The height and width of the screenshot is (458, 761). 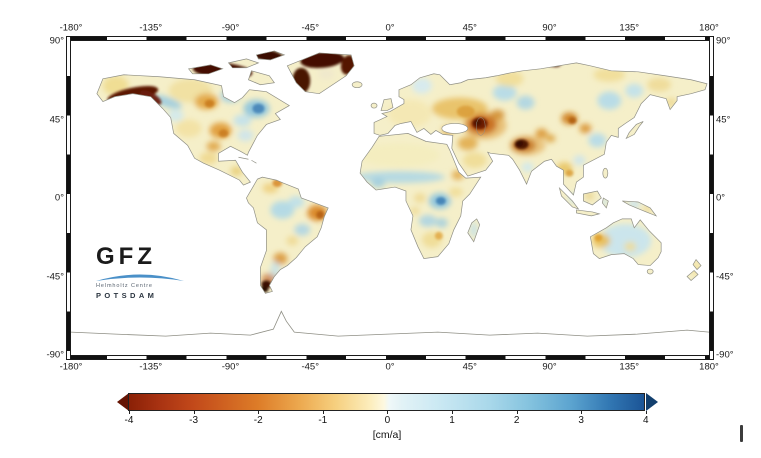 I want to click on colorbar-tick-label: -4, so click(x=129, y=420).